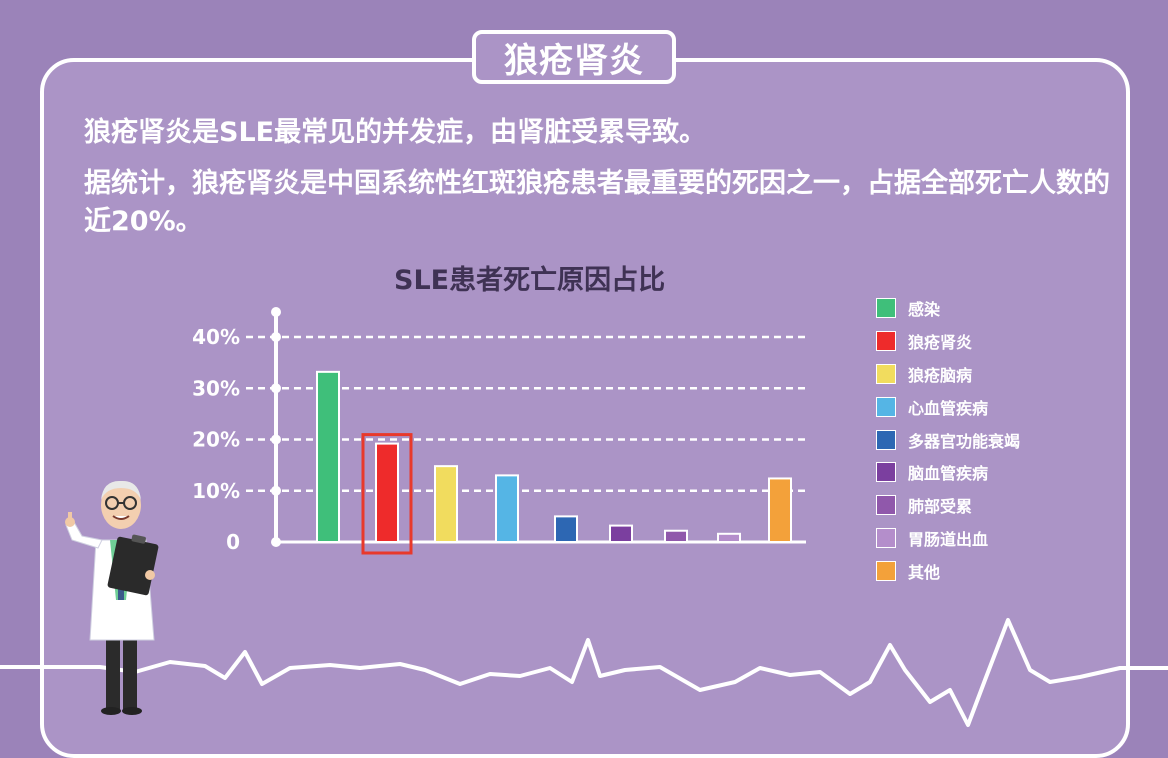 Image resolution: width=1168 pixels, height=758 pixels. Describe the element at coordinates (216, 491) in the screenshot. I see `y-tick-label: 10%` at that location.